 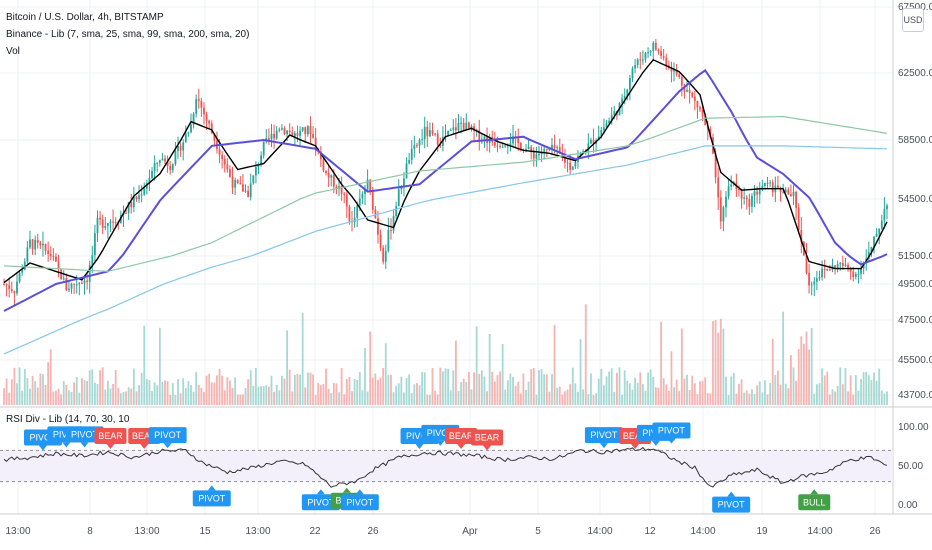 I want to click on signal-marker-label: PIVOT, so click(x=360, y=502).